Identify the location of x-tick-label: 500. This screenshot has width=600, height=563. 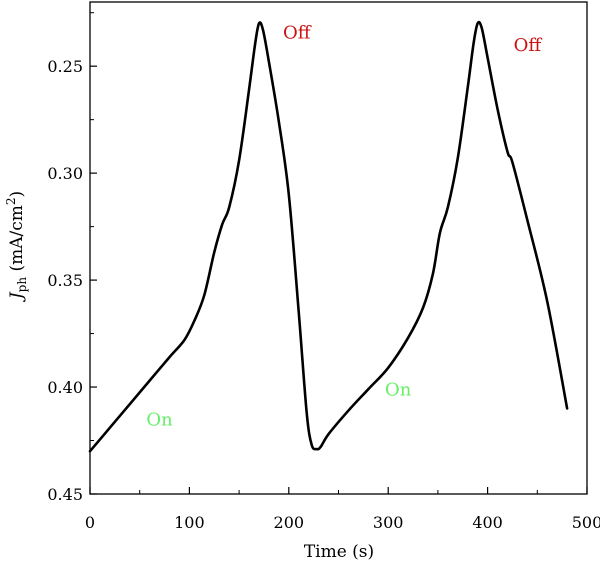
(586, 522).